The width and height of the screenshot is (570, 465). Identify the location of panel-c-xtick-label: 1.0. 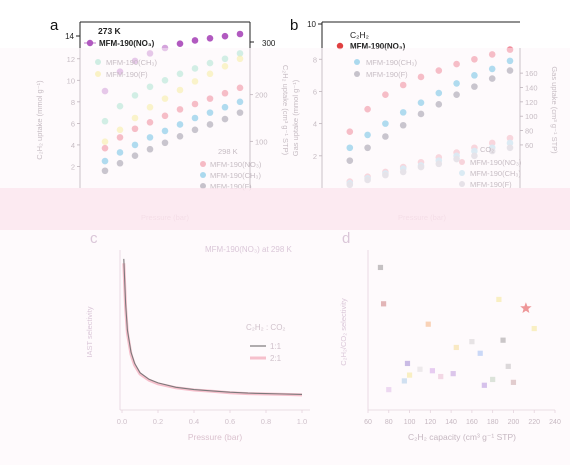
(302, 421).